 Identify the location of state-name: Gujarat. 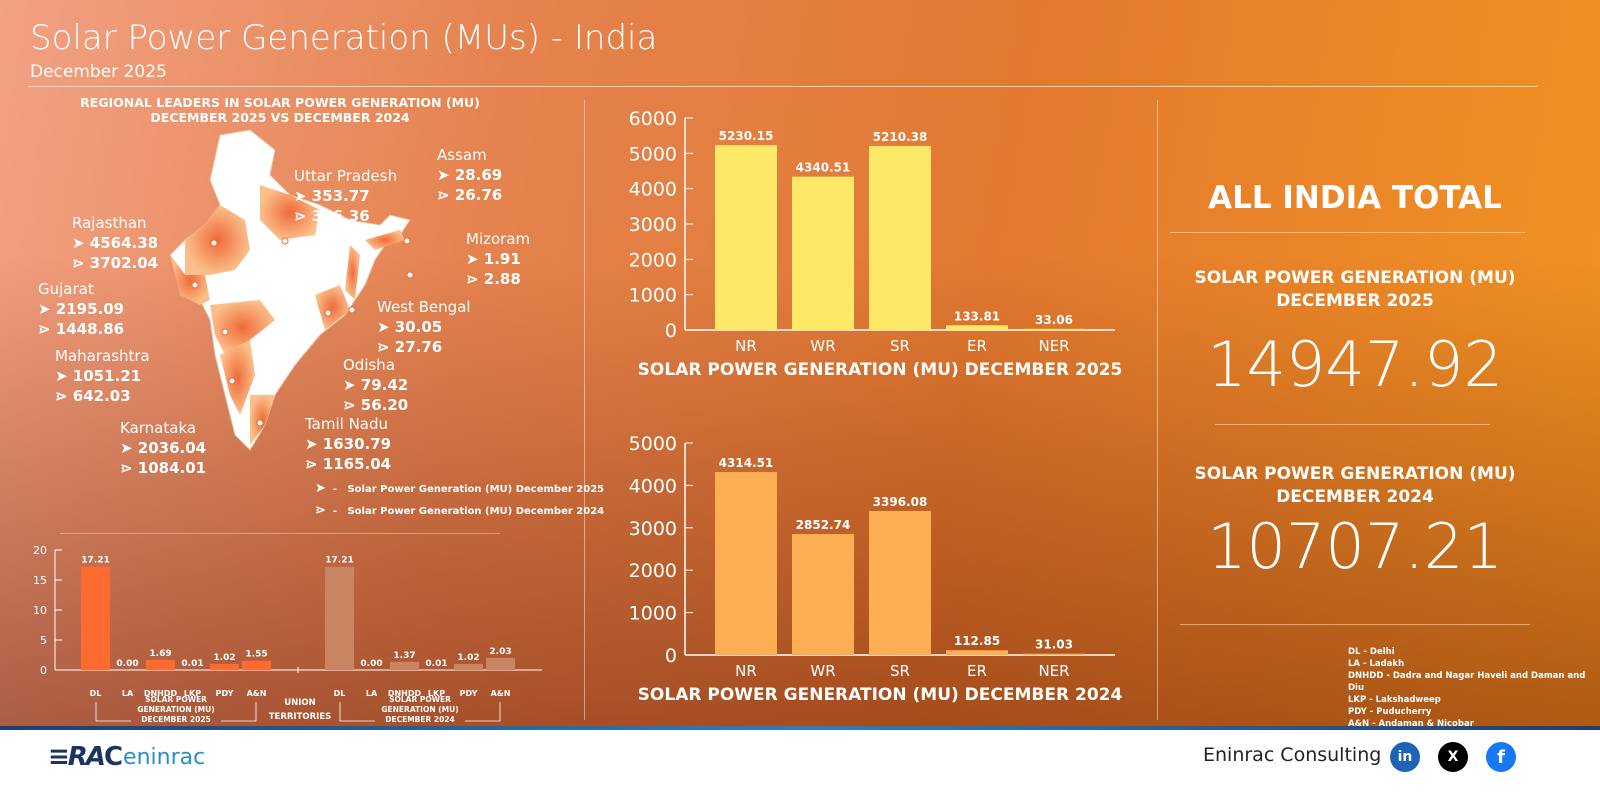
(66, 289).